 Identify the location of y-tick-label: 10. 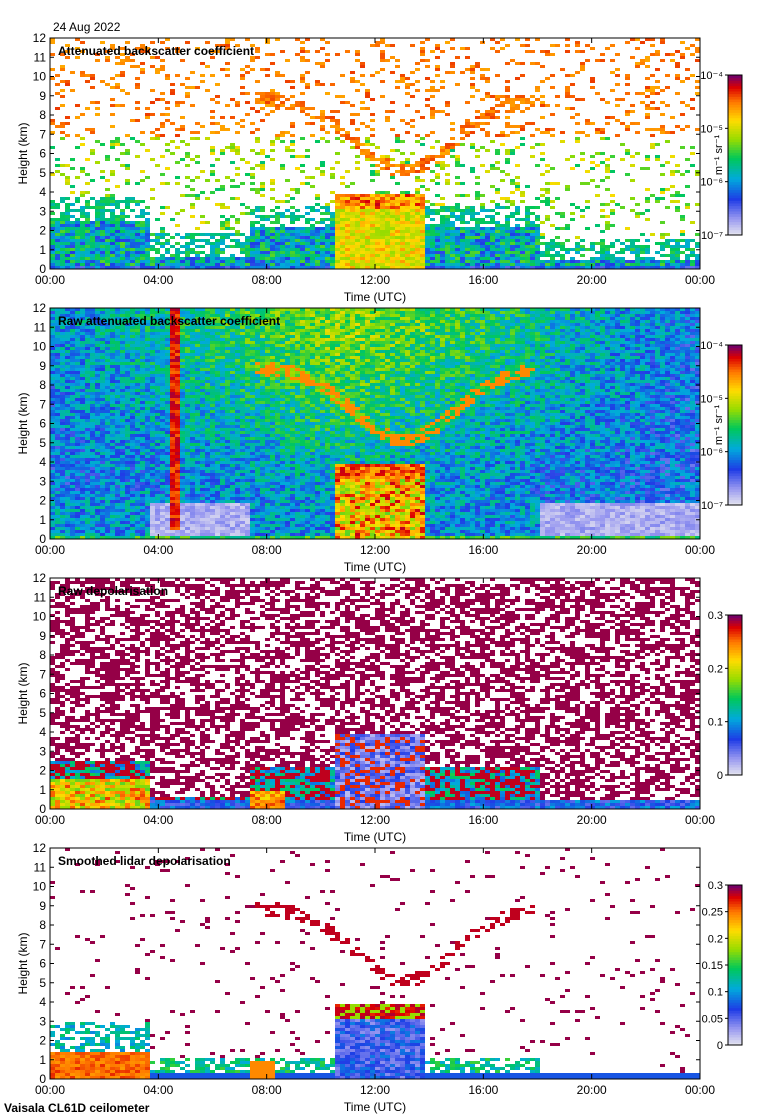
(40, 77).